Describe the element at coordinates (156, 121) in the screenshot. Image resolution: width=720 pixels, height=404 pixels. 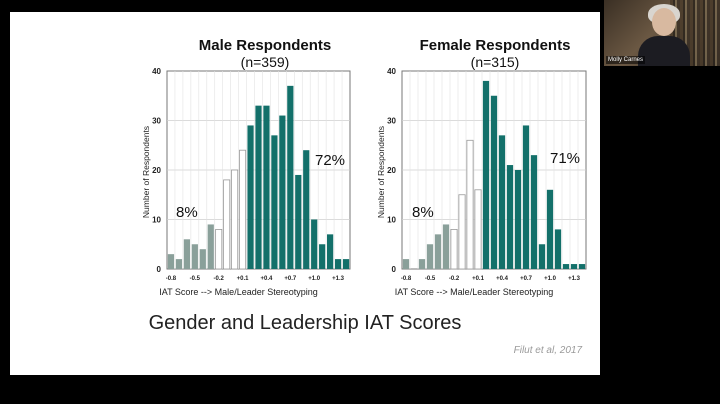
I see `chart-1-y-tick-label: 30` at that location.